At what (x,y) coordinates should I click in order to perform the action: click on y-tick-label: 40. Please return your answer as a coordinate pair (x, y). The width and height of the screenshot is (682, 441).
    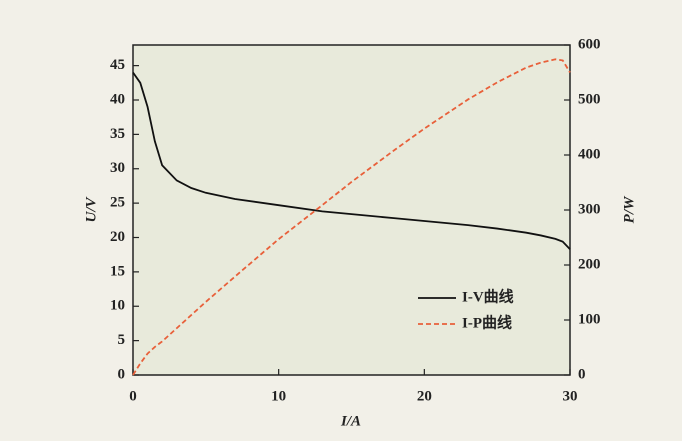
    Looking at the image, I should click on (117, 99).